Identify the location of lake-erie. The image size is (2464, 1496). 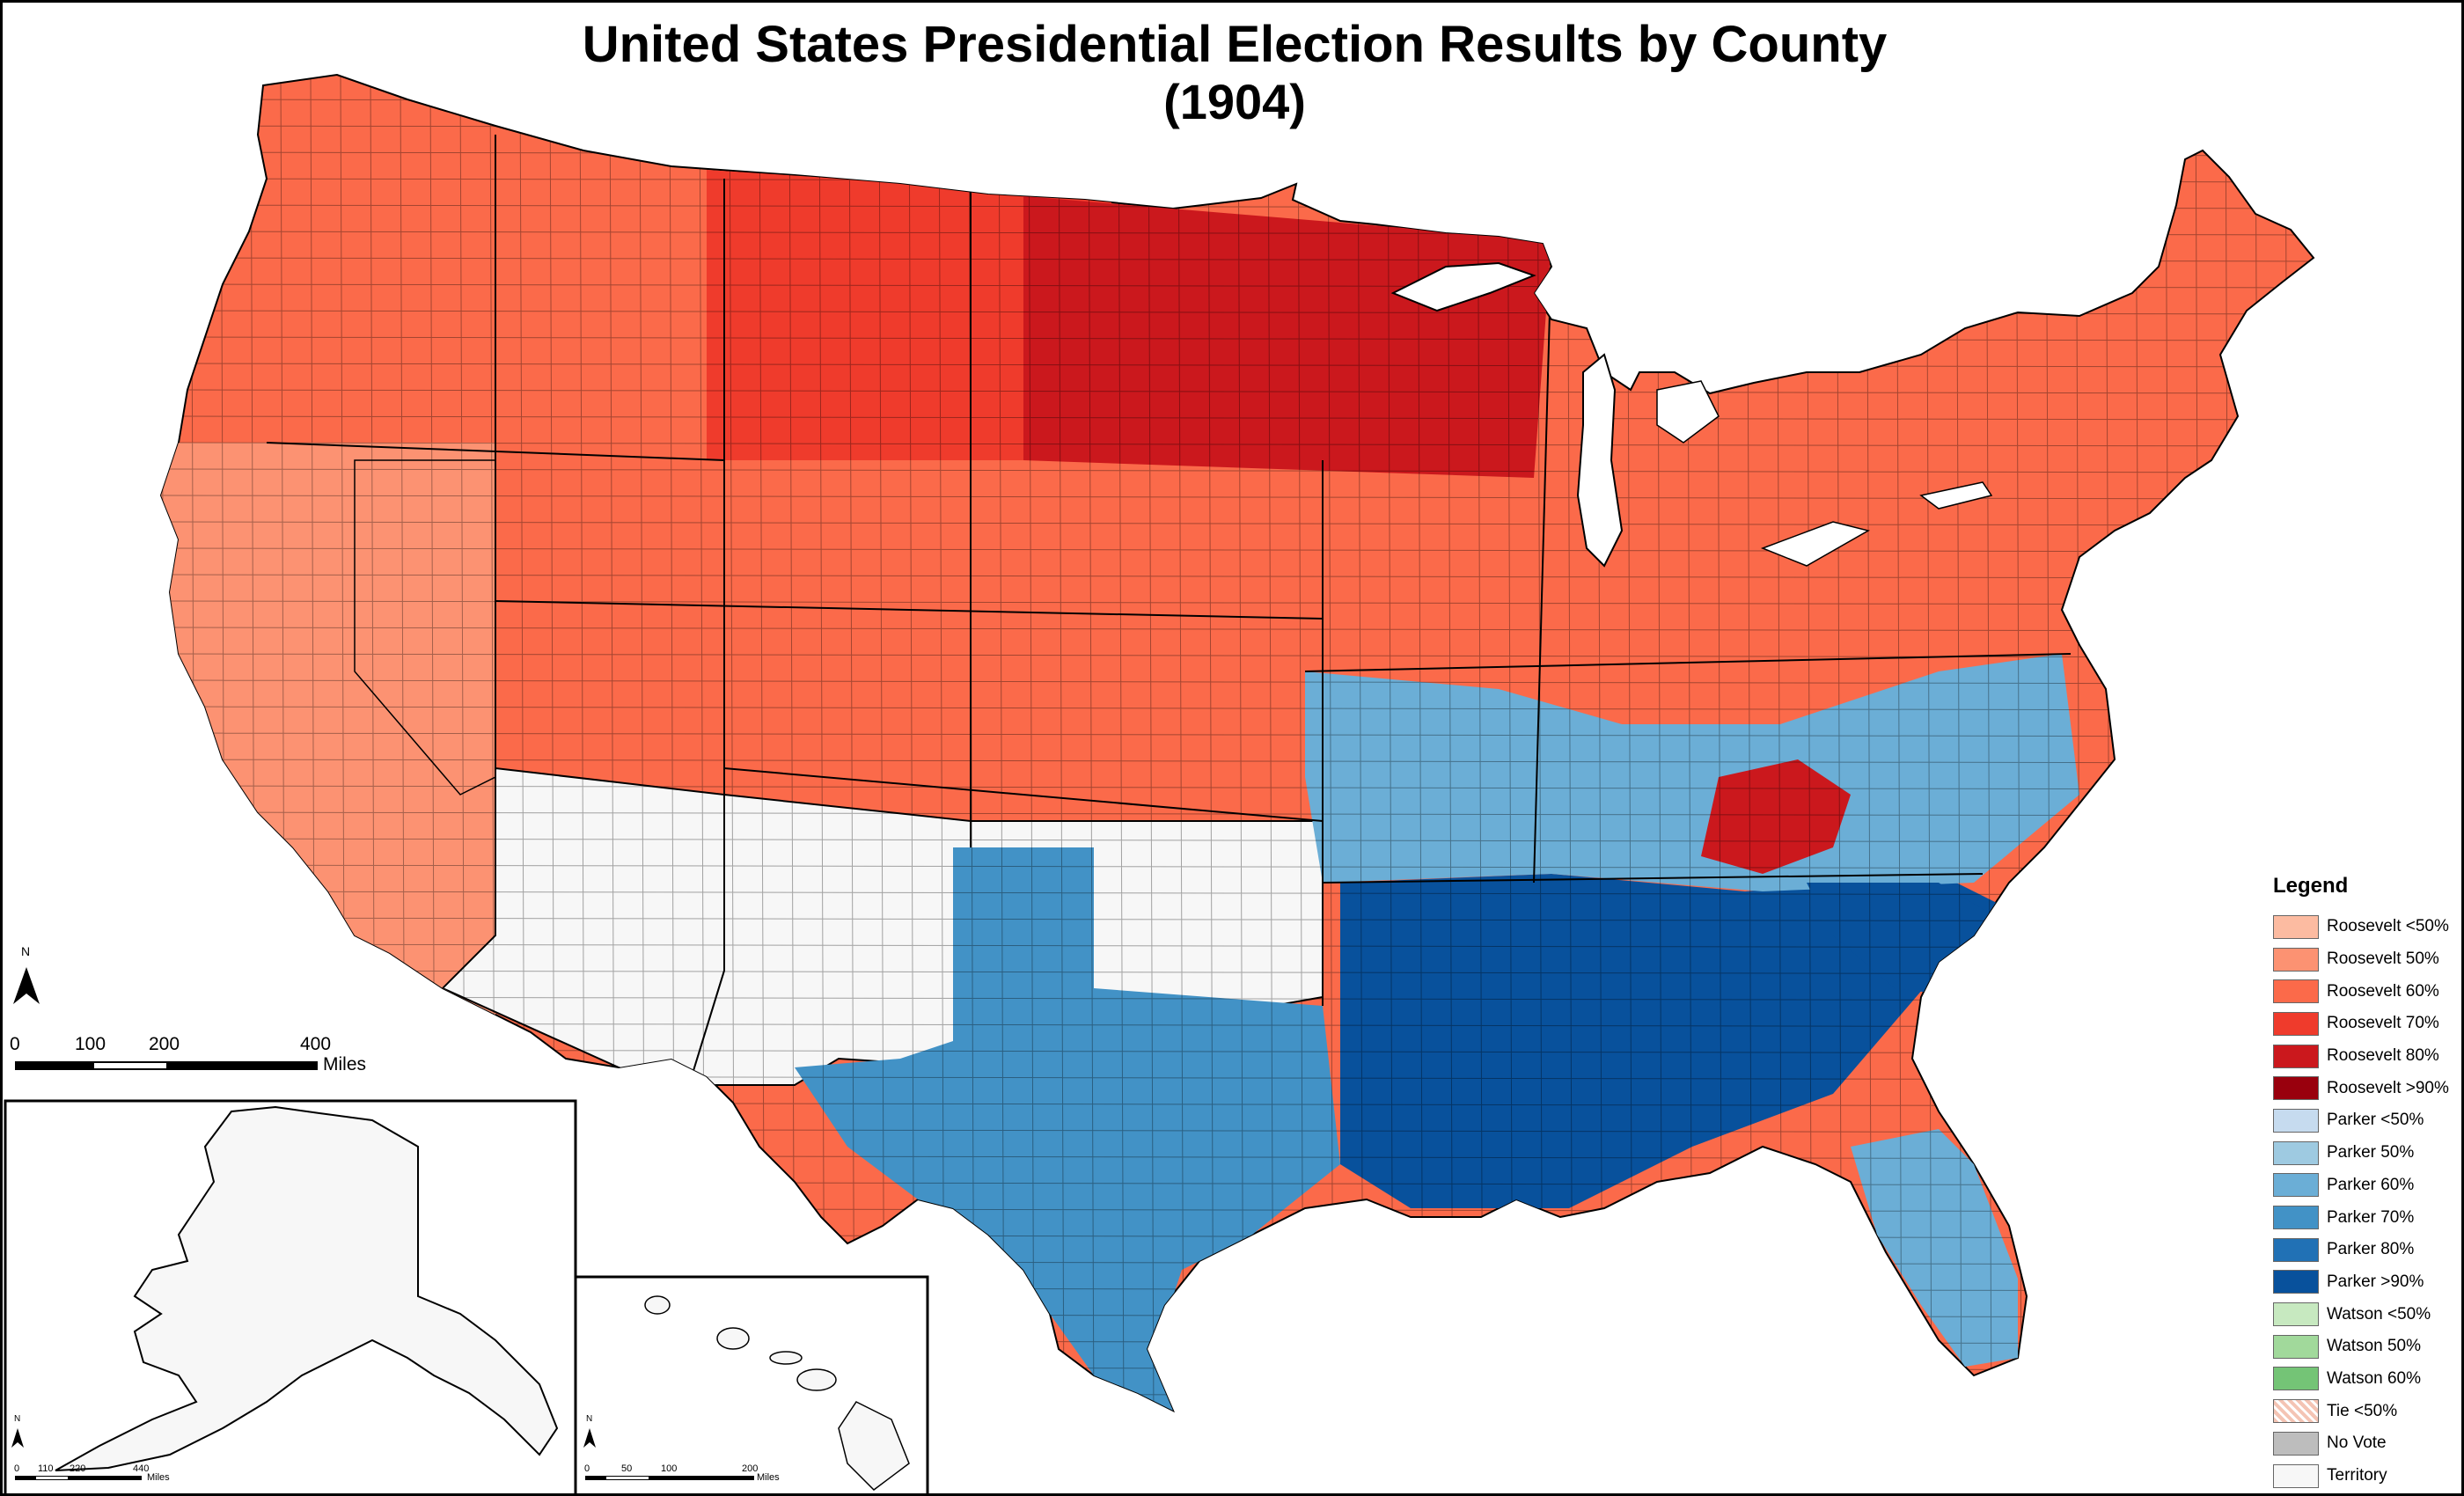
(1815, 544).